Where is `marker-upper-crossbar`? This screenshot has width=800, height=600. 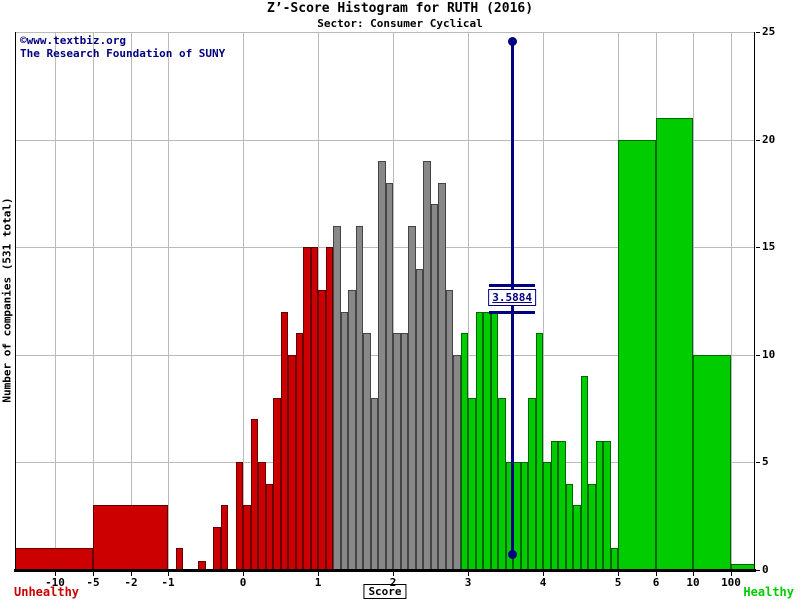 marker-upper-crossbar is located at coordinates (512, 285).